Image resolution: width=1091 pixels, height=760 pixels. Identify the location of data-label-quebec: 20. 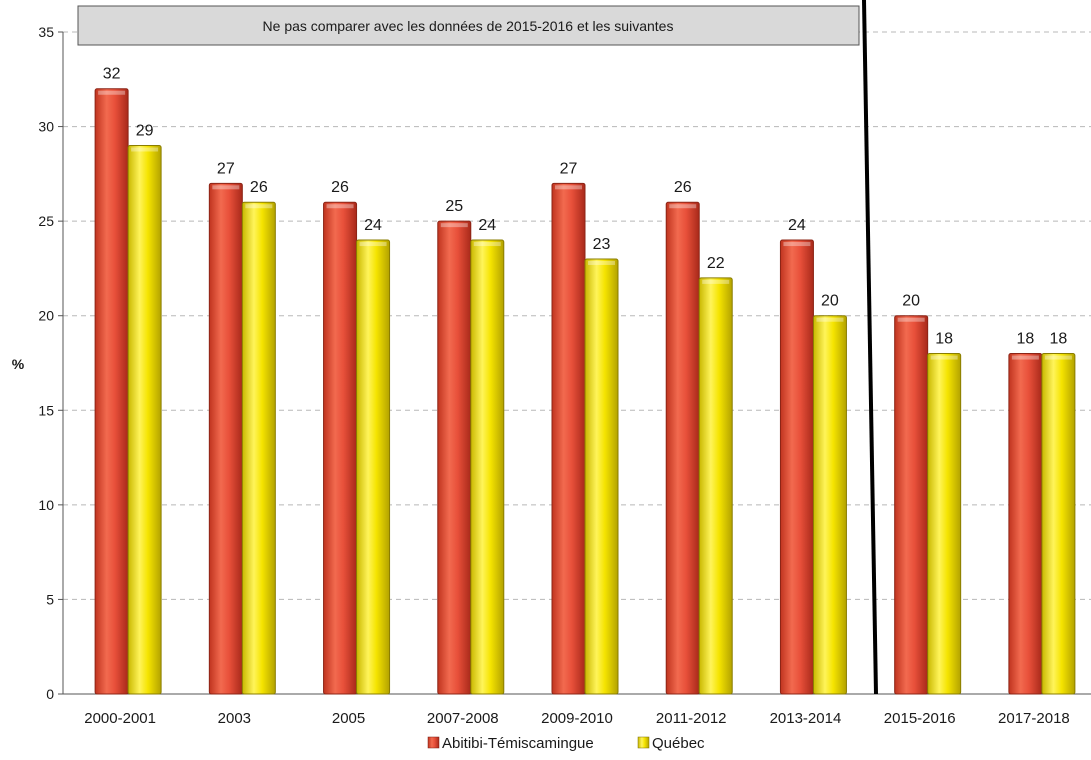
(830, 301).